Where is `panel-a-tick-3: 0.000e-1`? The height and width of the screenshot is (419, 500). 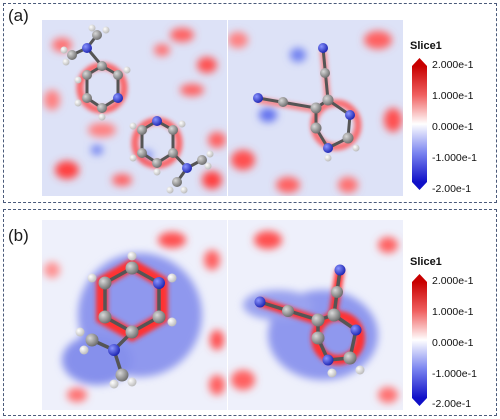
panel-a-tick-3: 0.000e-1 is located at coordinates (453, 127).